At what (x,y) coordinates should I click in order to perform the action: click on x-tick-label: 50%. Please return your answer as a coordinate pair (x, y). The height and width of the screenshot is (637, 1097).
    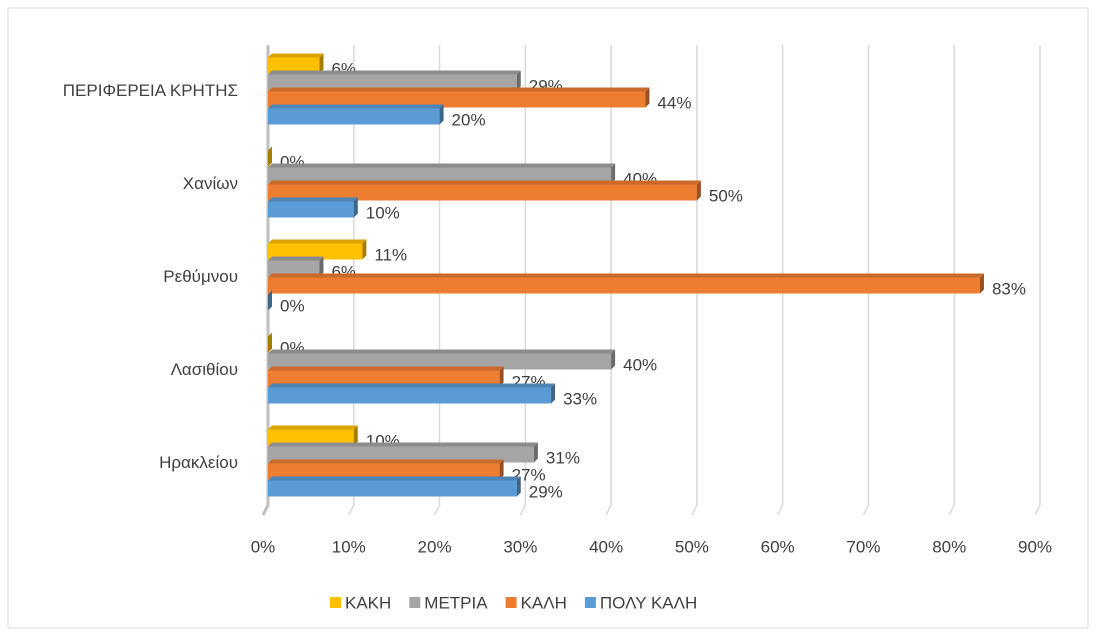
    Looking at the image, I should click on (692, 546).